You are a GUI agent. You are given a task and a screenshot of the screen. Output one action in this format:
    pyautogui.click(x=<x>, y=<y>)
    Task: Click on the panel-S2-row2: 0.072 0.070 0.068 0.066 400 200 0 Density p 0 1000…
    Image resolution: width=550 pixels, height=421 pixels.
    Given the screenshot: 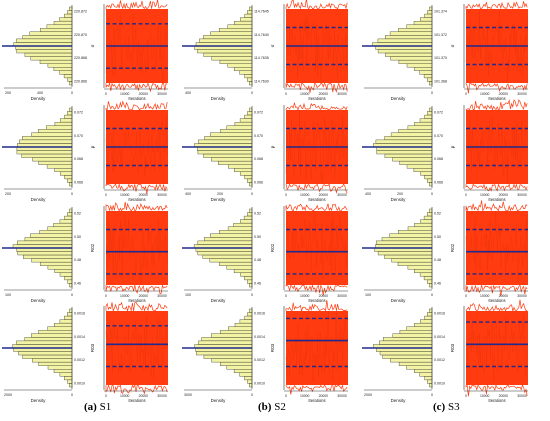 What is the action you would take?
    pyautogui.click(x=265, y=152)
    